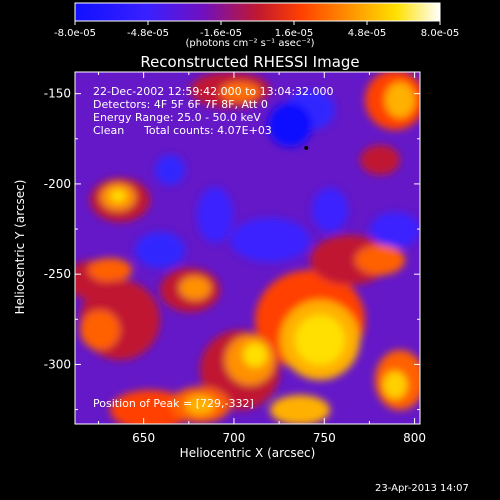 The width and height of the screenshot is (500, 500). Describe the element at coordinates (57, 274) in the screenshot. I see `y-tick-label: -250` at that location.